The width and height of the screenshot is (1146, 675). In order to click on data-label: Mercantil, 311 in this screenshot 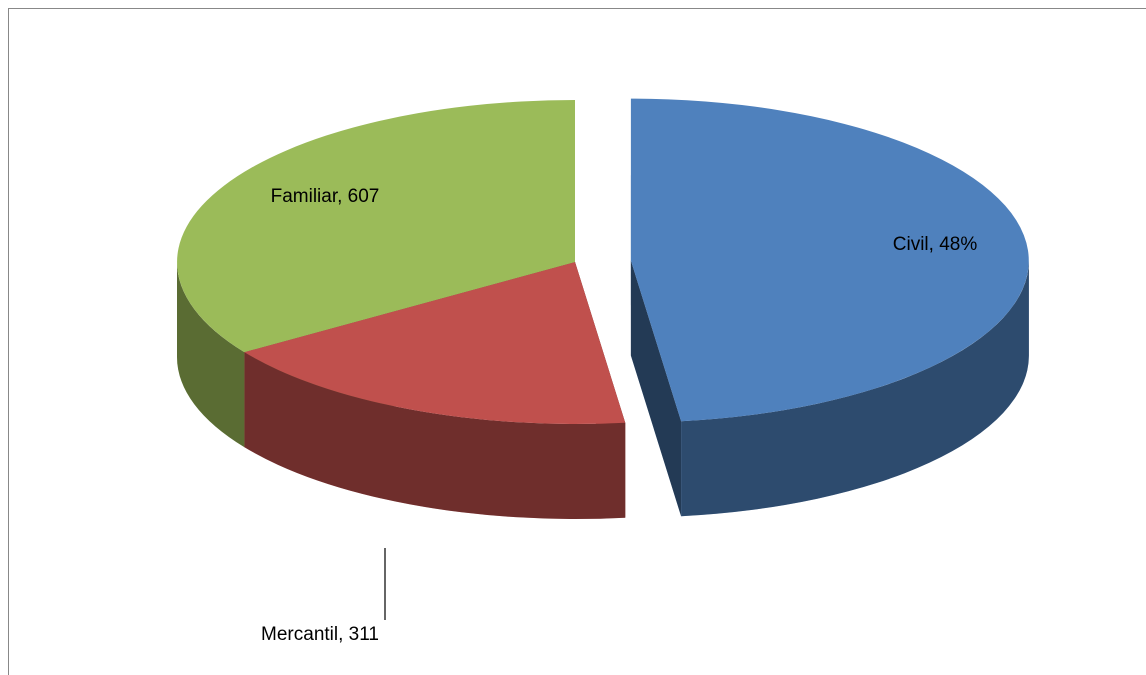, I will do `click(320, 634)`.